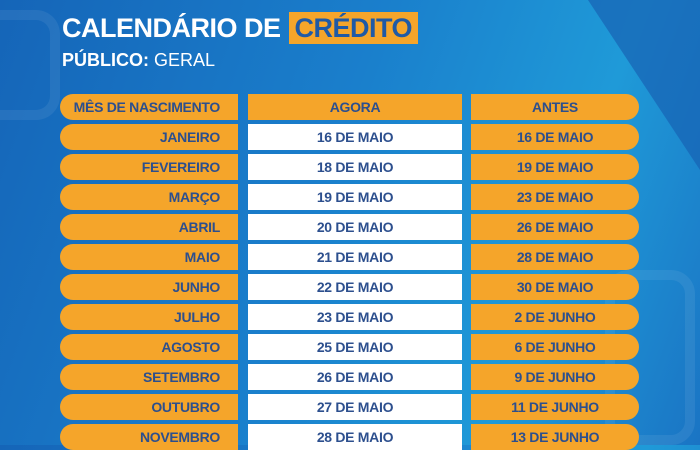  Describe the element at coordinates (555, 437) in the screenshot. I see `before-date-cell: 13 DE JUNHO` at that location.